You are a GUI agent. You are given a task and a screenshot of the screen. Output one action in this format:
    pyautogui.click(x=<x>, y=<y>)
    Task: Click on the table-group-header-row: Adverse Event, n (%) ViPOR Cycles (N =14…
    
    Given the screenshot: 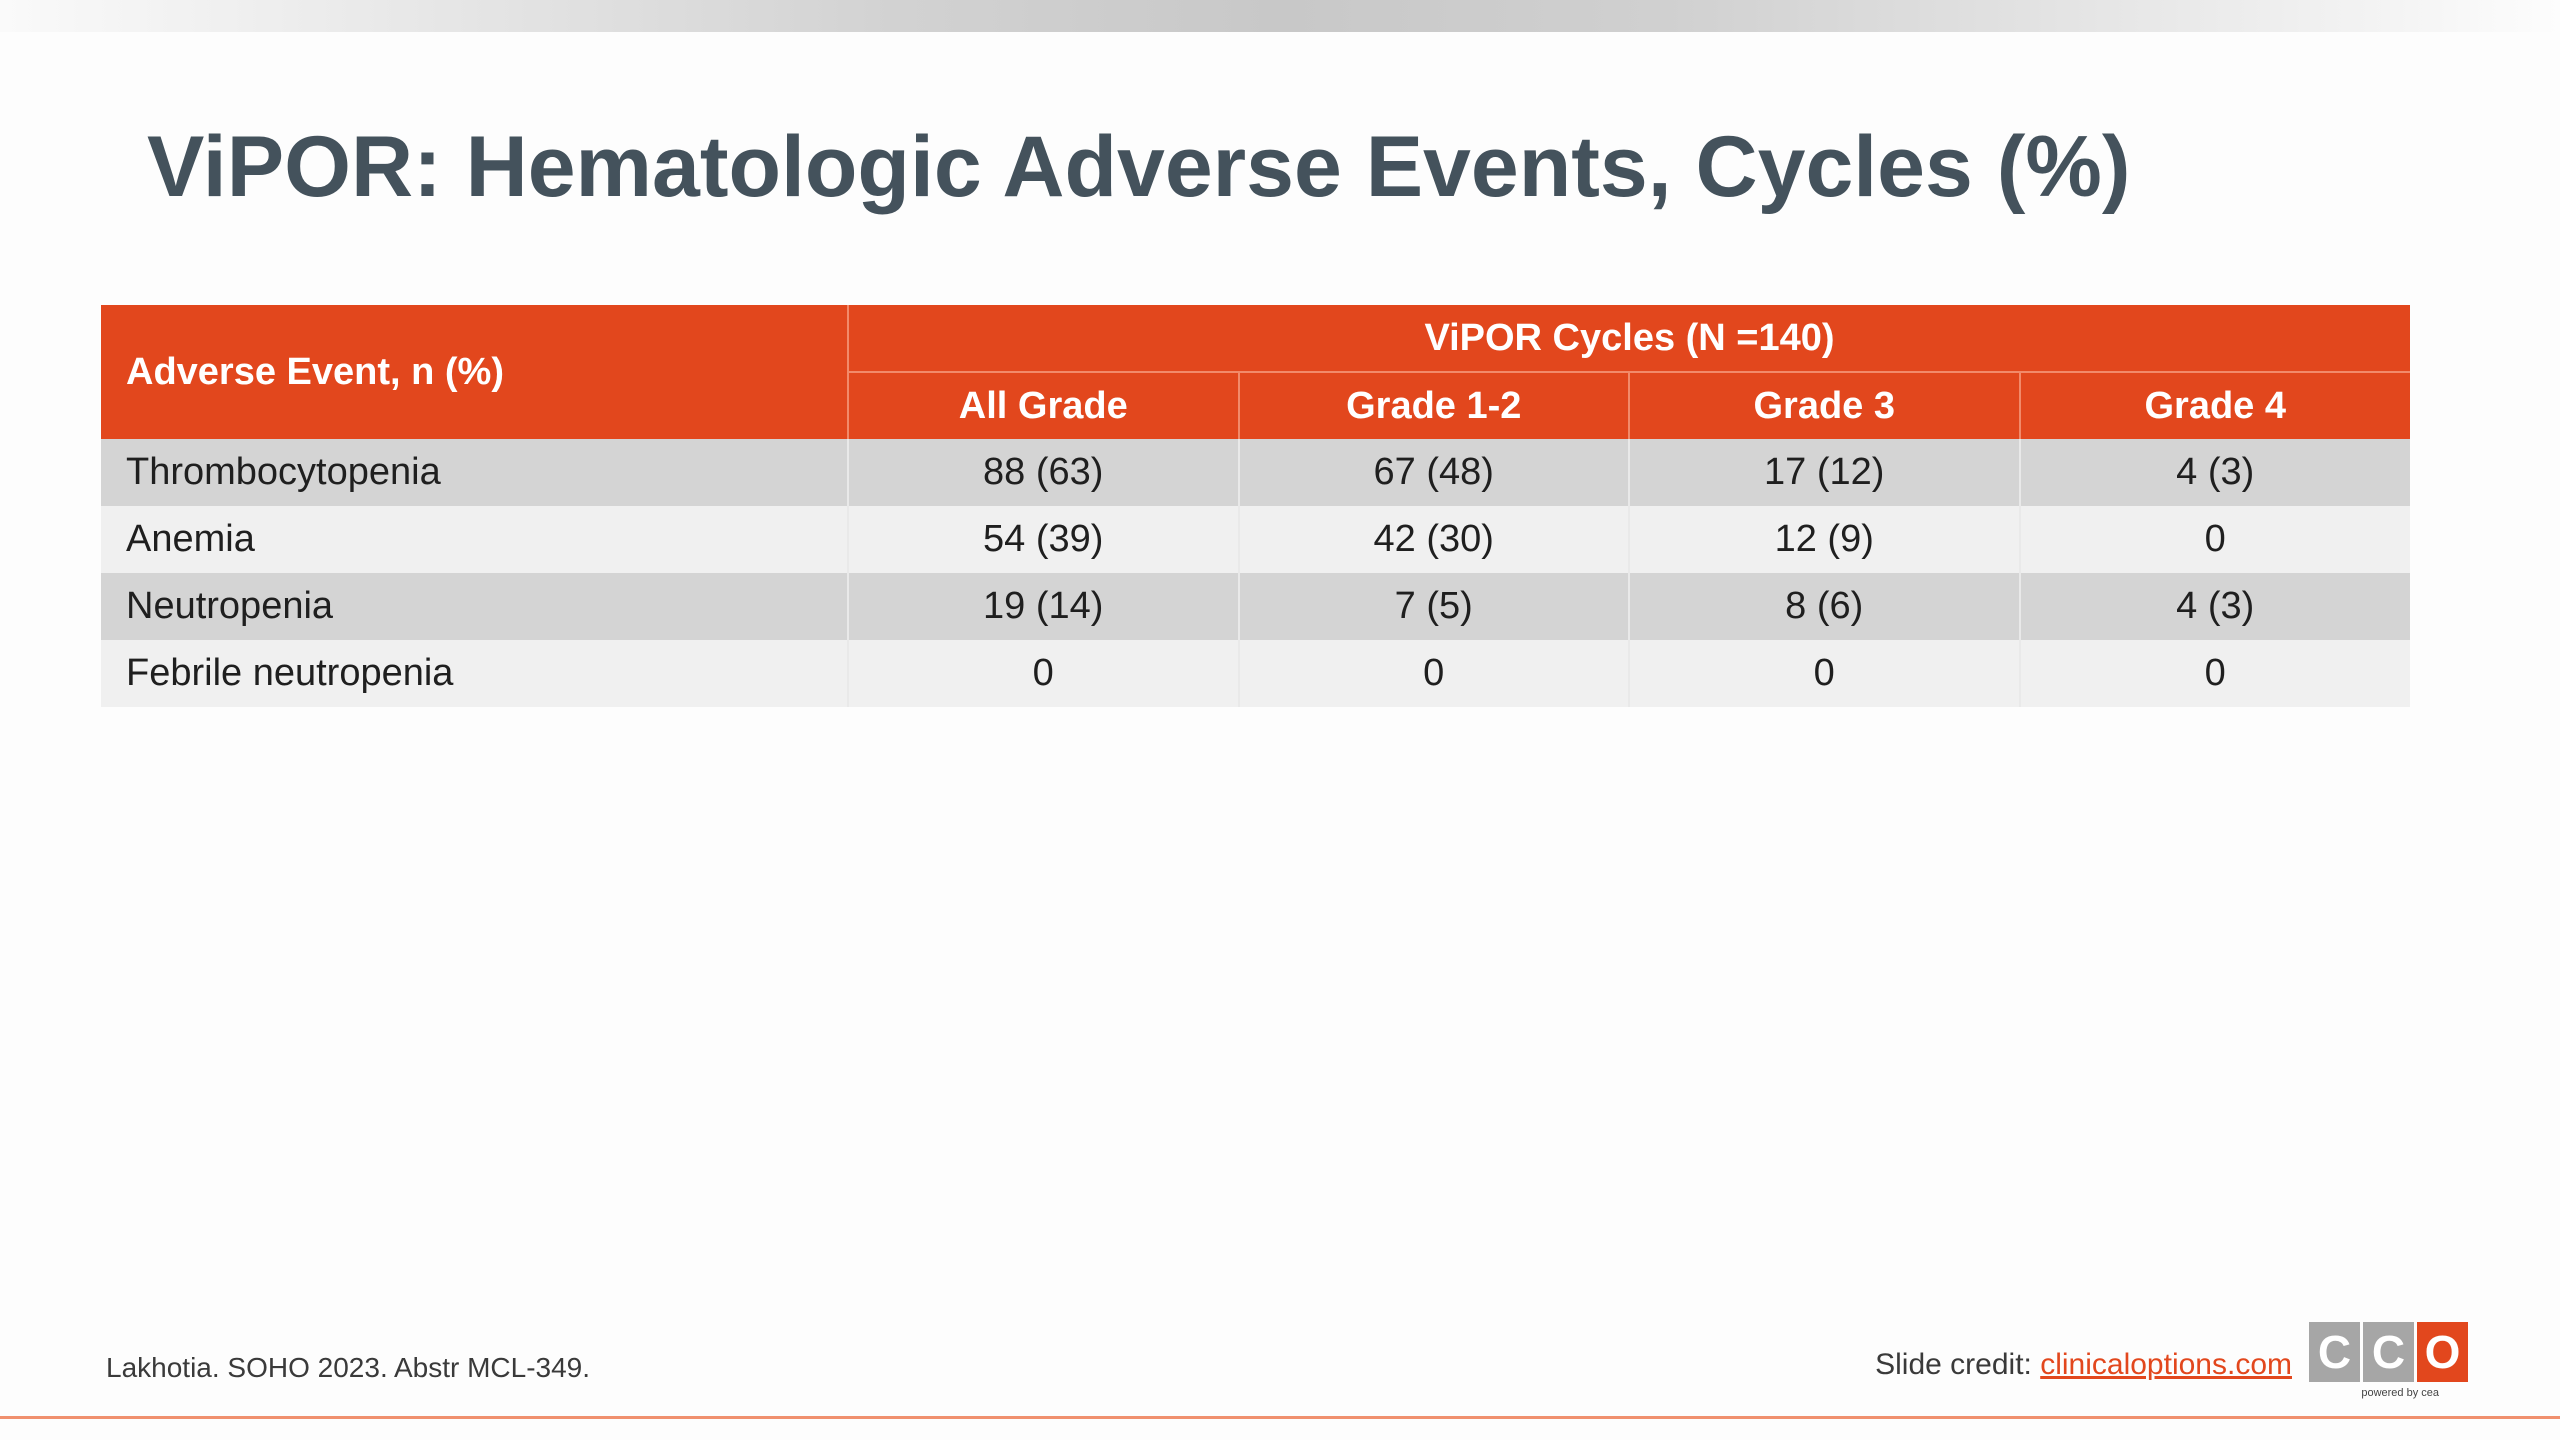 What is the action you would take?
    pyautogui.click(x=1255, y=372)
    